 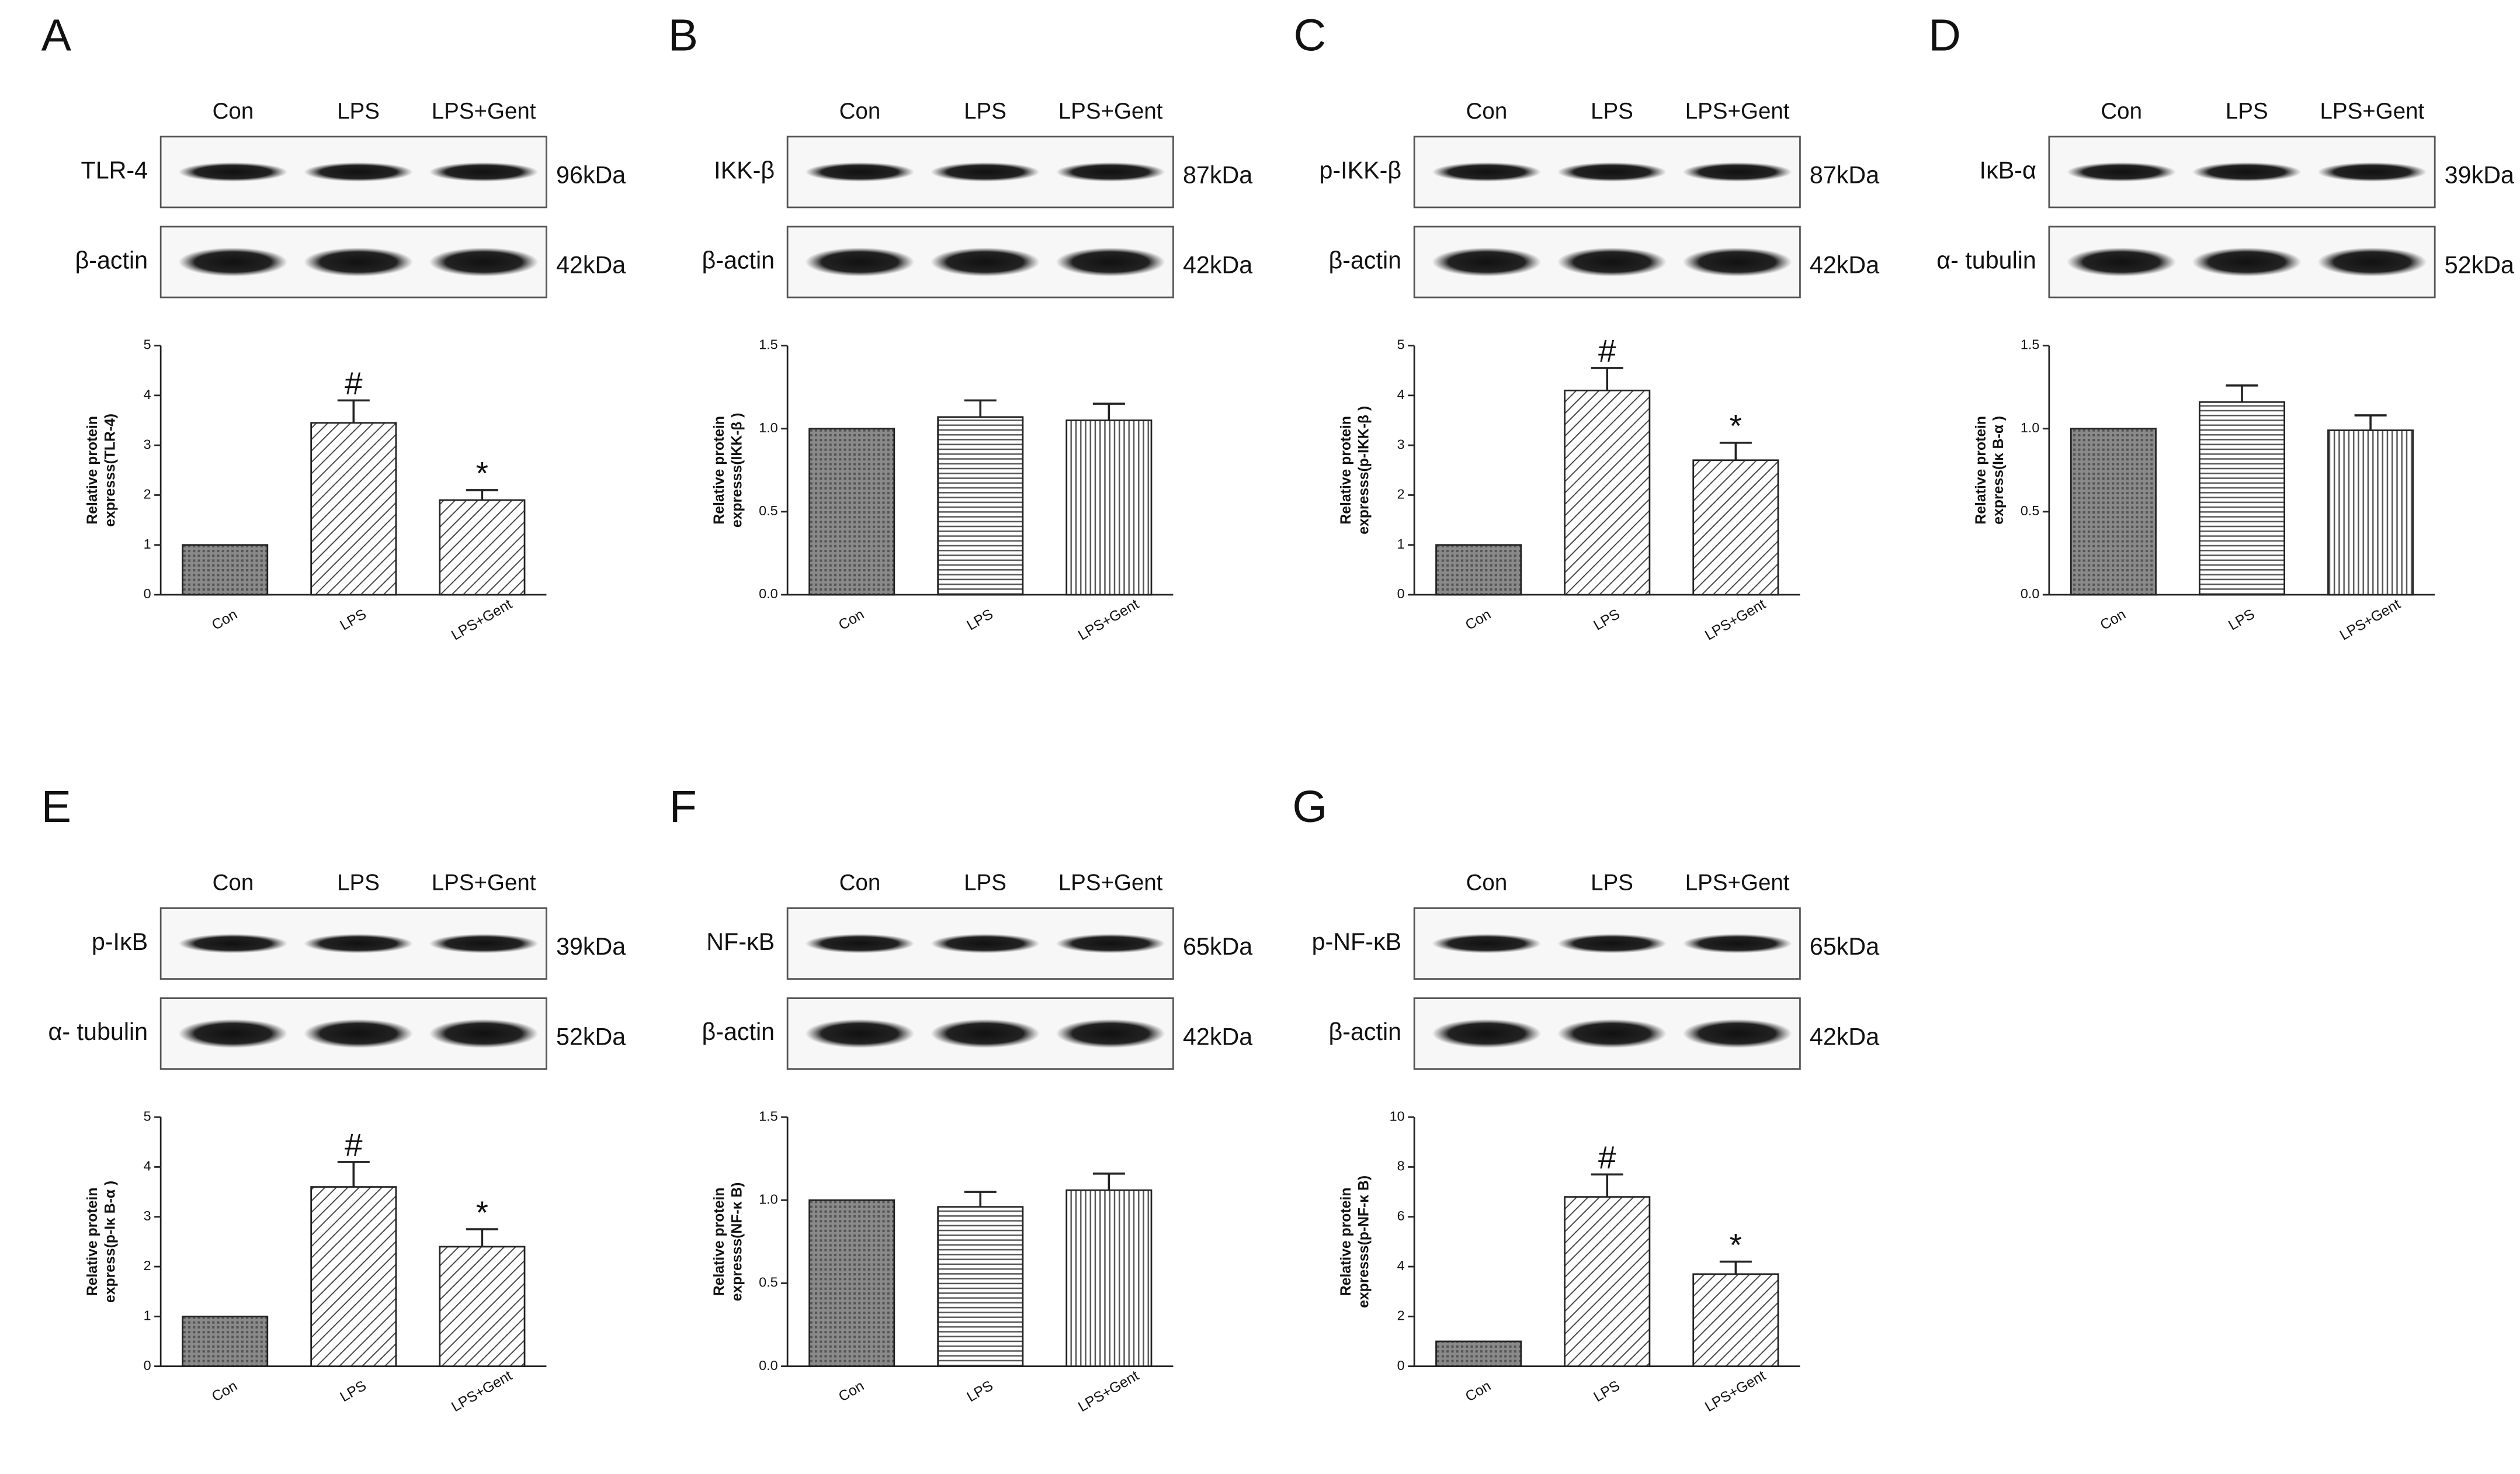 What do you see at coordinates (1944, 35) in the screenshot?
I see `panel-label: D` at bounding box center [1944, 35].